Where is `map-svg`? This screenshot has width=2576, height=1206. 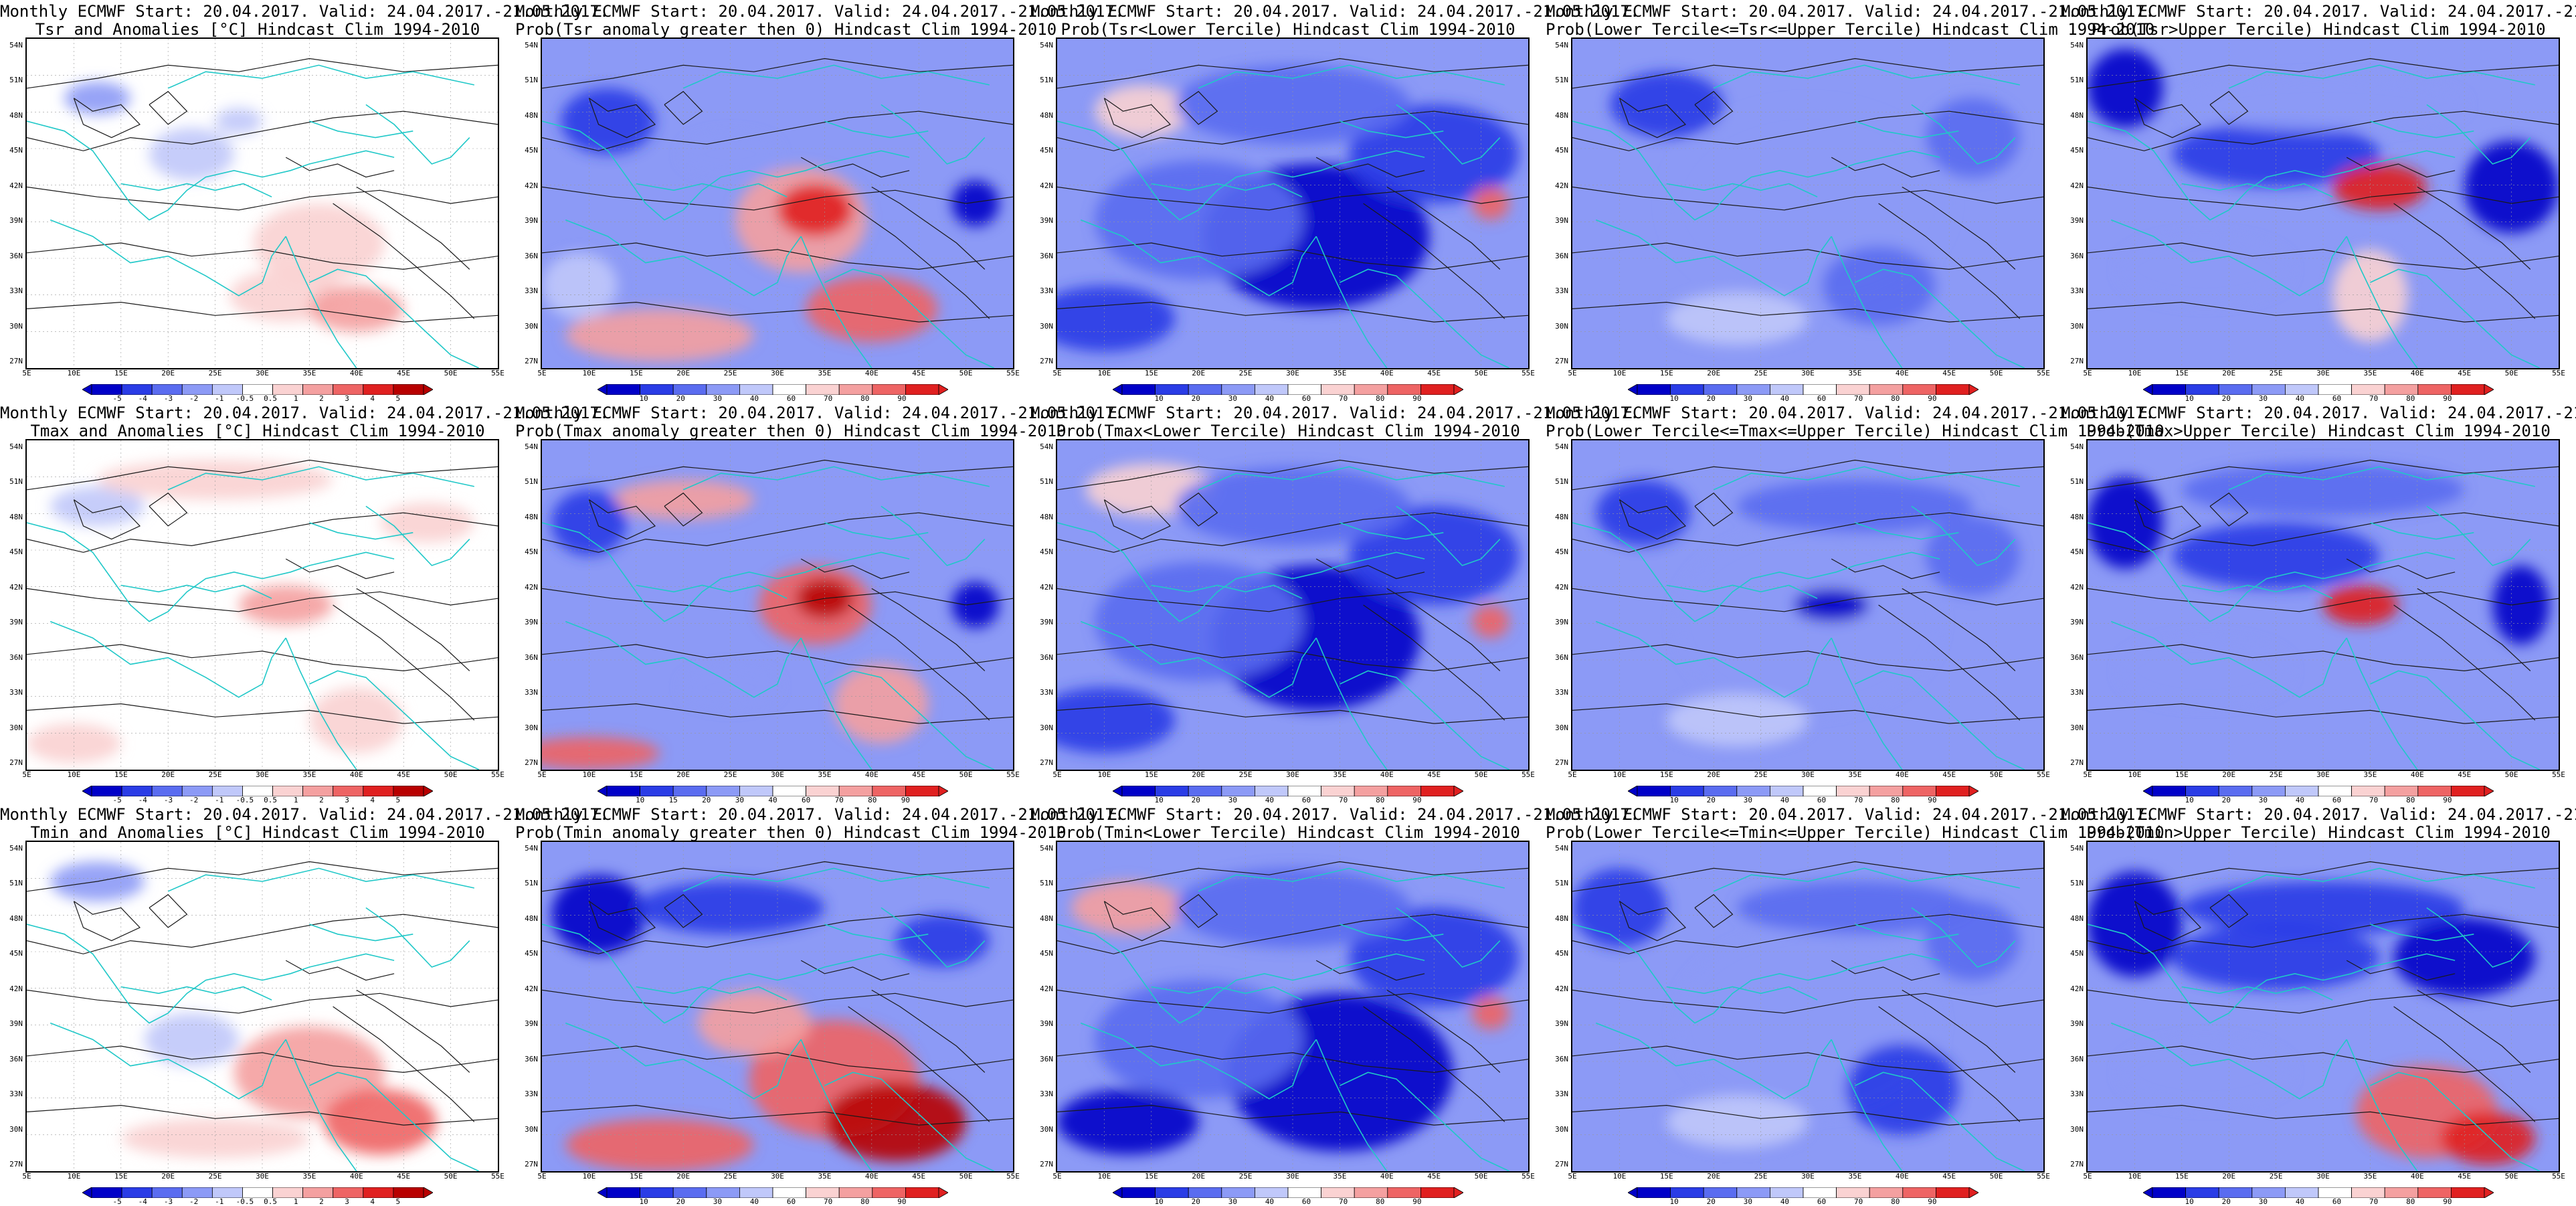 map-svg is located at coordinates (777, 1006).